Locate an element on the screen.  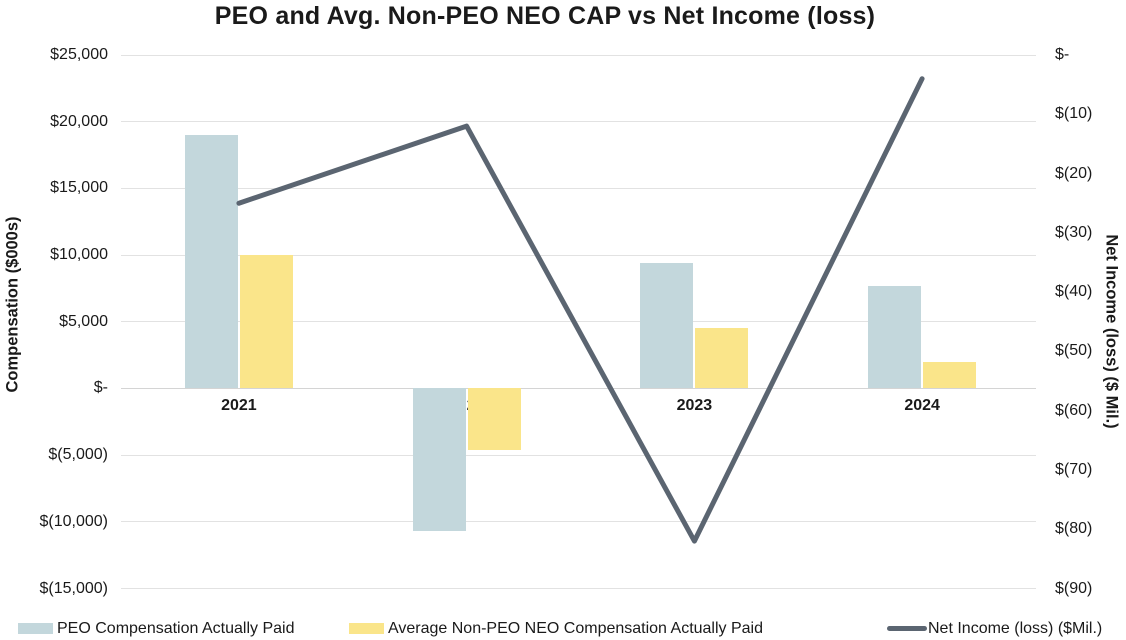
bar-nonpeo-2024 is located at coordinates (950, 375).